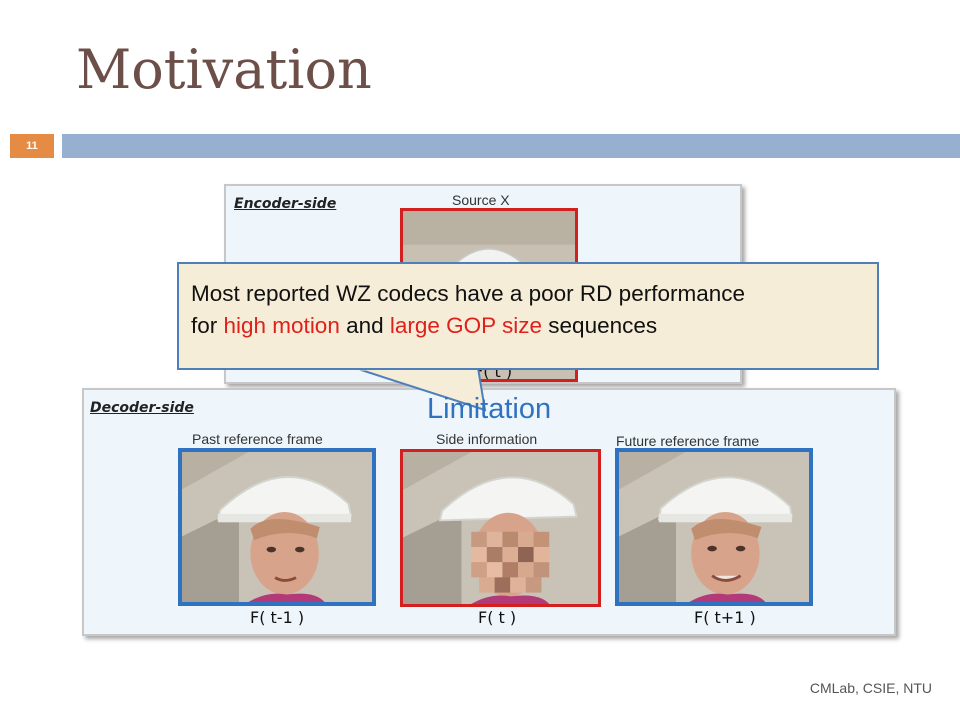 The image size is (960, 720). What do you see at coordinates (142, 408) in the screenshot?
I see `decoder-side-label: Decoder-side` at bounding box center [142, 408].